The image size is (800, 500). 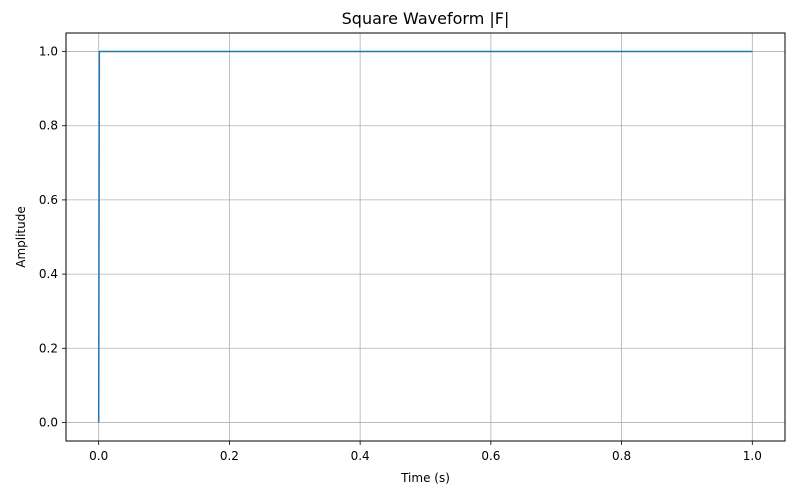 What do you see at coordinates (360, 456) in the screenshot?
I see `x-tick-label: 0.4` at bounding box center [360, 456].